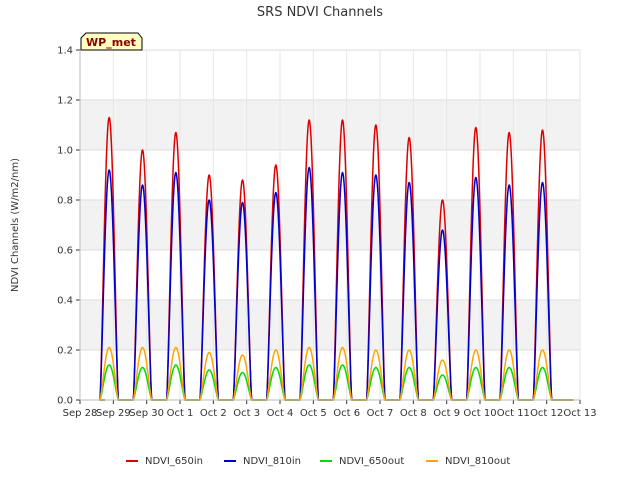 The width and height of the screenshot is (640, 480). What do you see at coordinates (113, 413) in the screenshot?
I see `x-tick-label: Sep 29` at bounding box center [113, 413].